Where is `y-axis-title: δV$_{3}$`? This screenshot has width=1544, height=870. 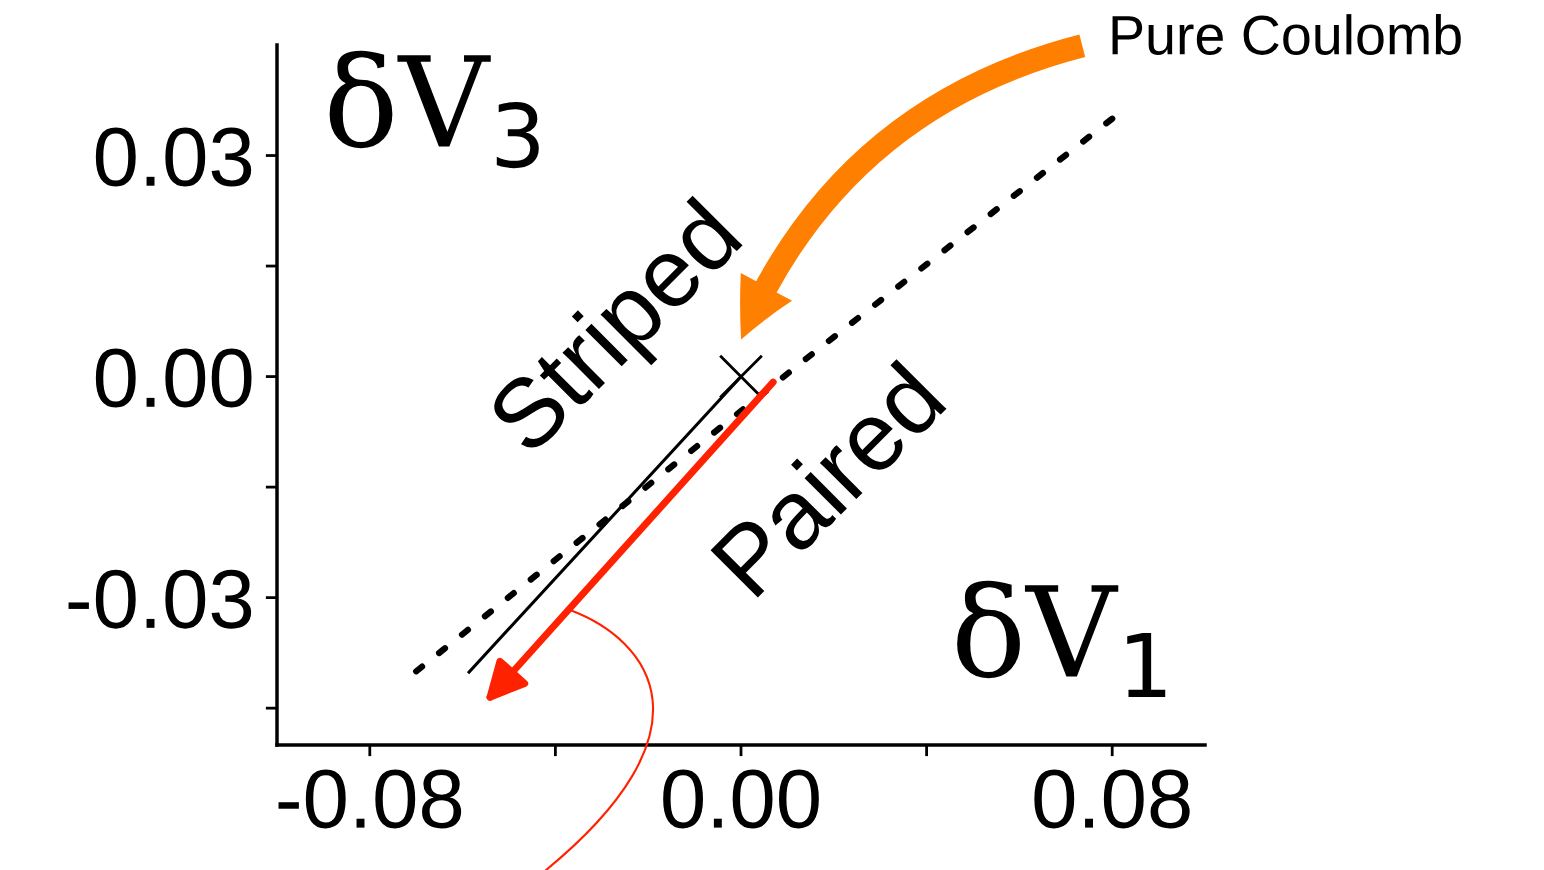
y-axis-title: δV$_{3}$ is located at coordinates (434, 109).